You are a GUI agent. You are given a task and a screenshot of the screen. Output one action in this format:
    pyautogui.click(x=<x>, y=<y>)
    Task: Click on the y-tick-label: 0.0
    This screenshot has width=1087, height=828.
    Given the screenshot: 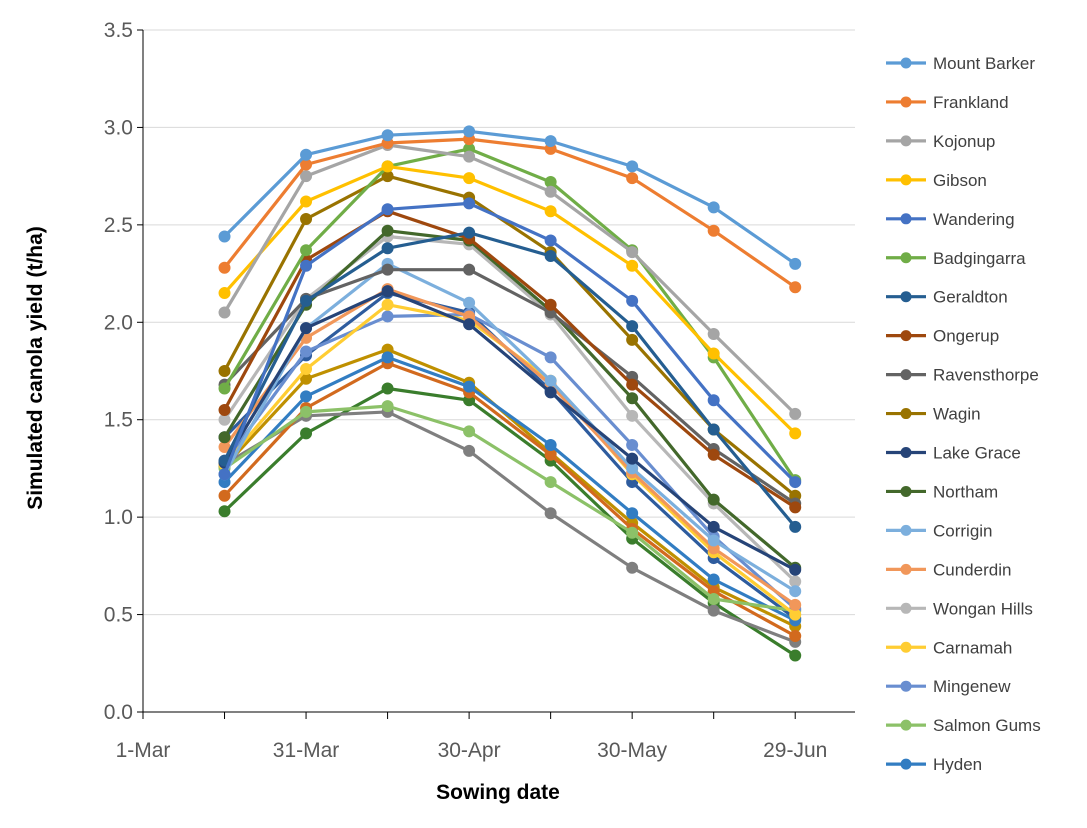 What is the action you would take?
    pyautogui.click(x=118, y=712)
    